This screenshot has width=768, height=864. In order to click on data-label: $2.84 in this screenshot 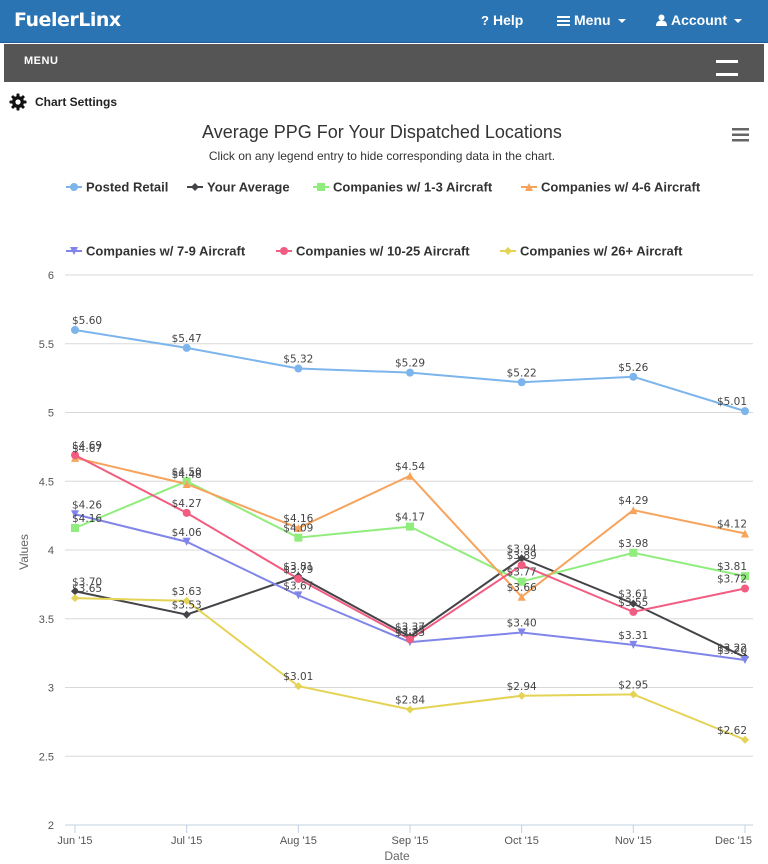, I will do `click(410, 701)`.